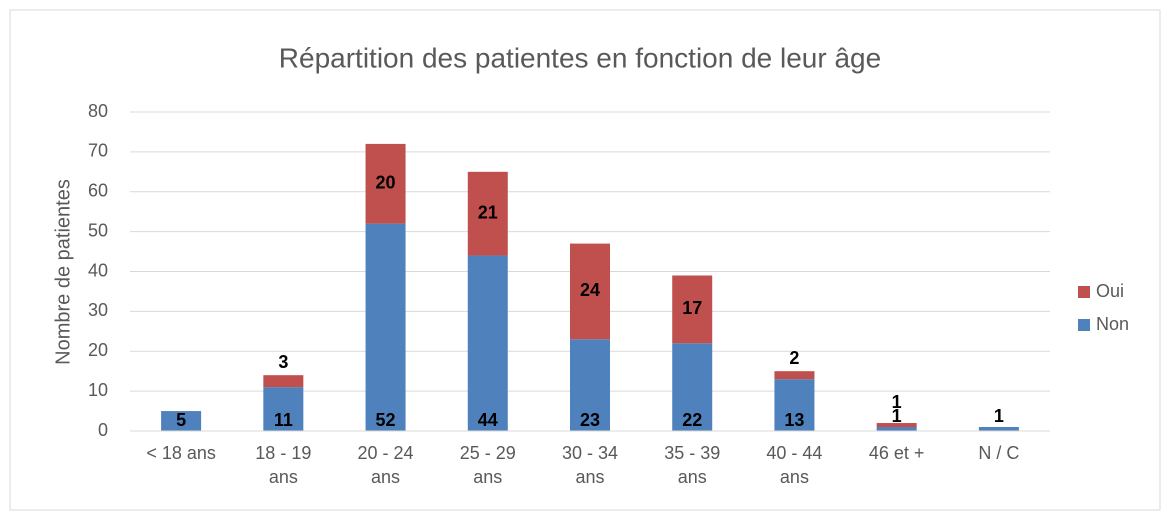 Image resolution: width=1167 pixels, height=516 pixels. What do you see at coordinates (283, 465) in the screenshot?
I see `x-tick-label: 18 - 19 ans` at bounding box center [283, 465].